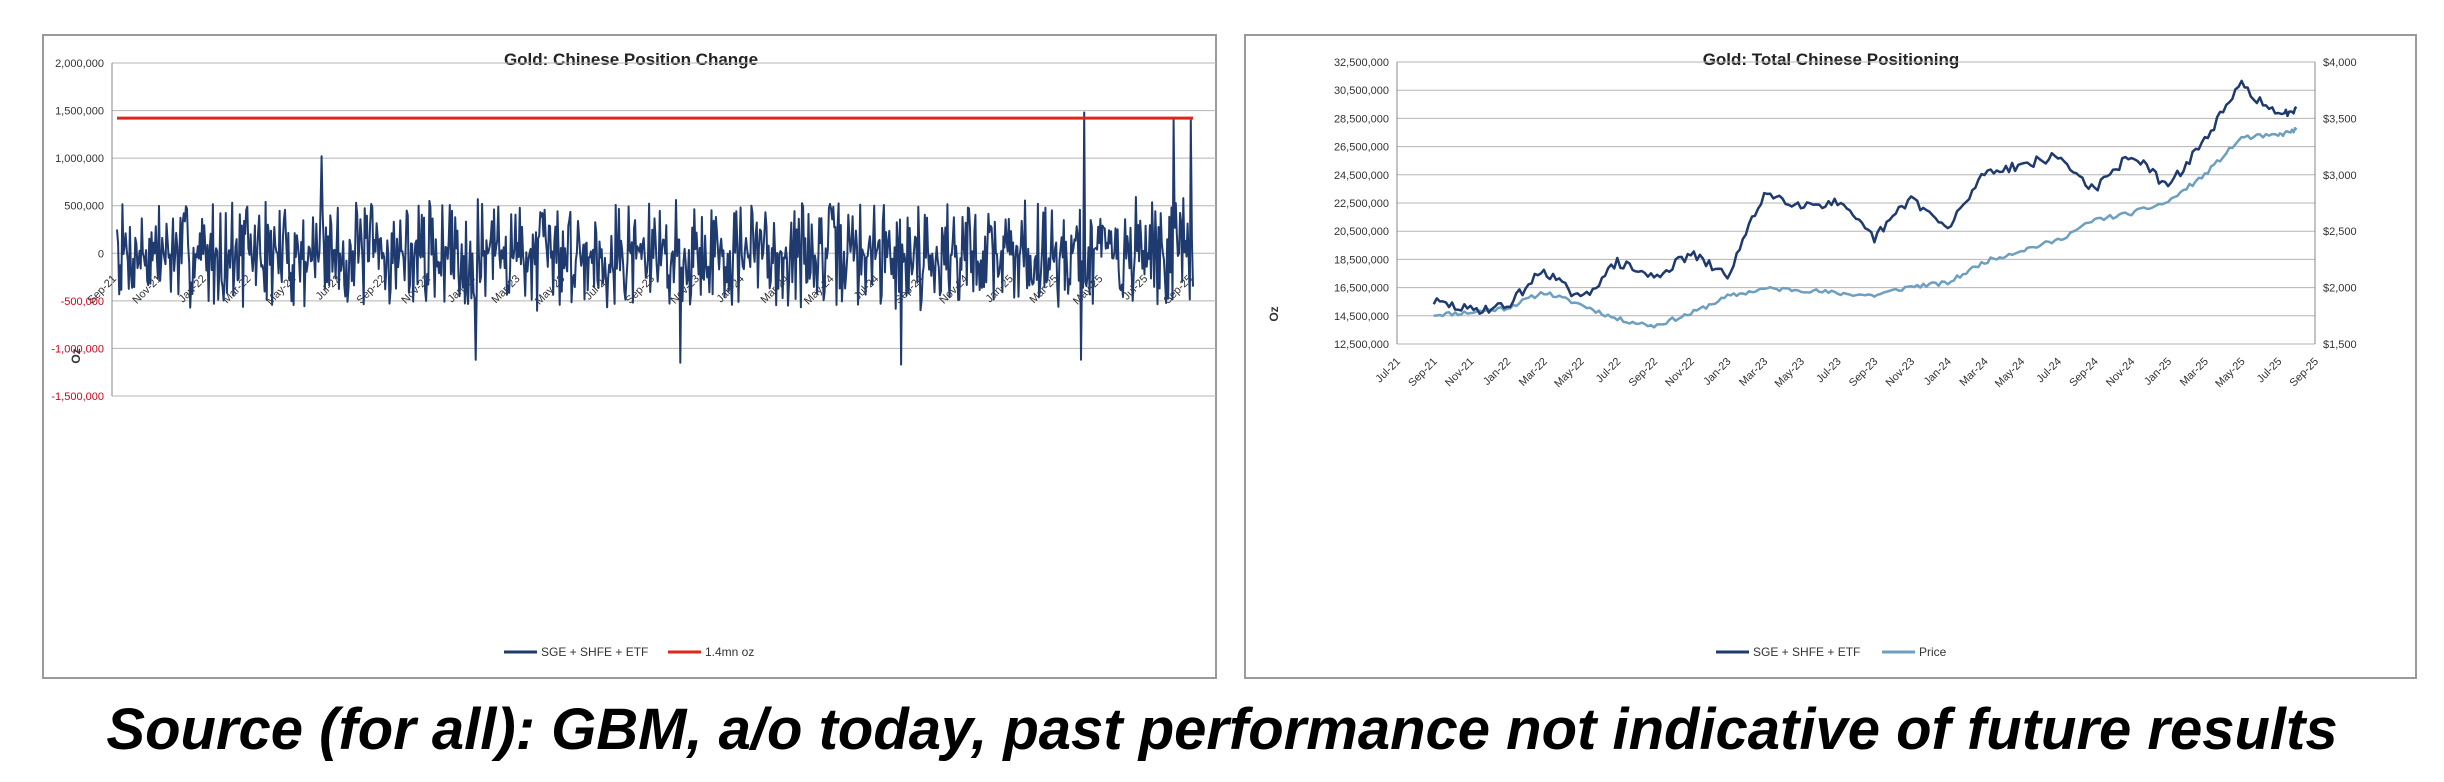 The width and height of the screenshot is (2444, 782). Describe the element at coordinates (2121, 373) in the screenshot. I see `x-tick-label: Nov-24` at that location.